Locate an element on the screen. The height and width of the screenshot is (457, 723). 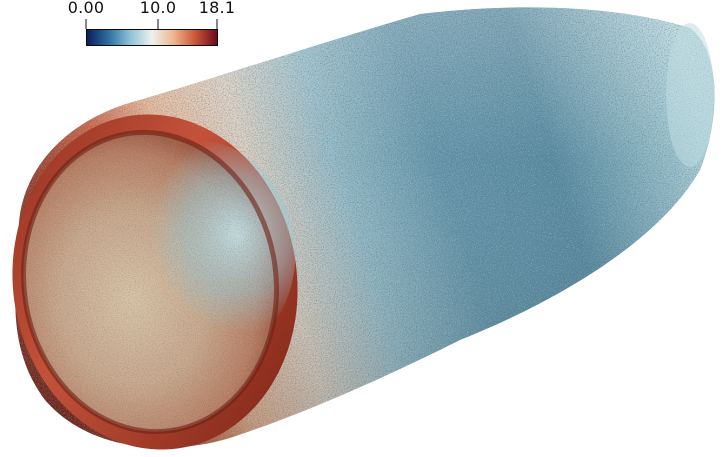
colorbar-max-tick is located at coordinates (217, 24).